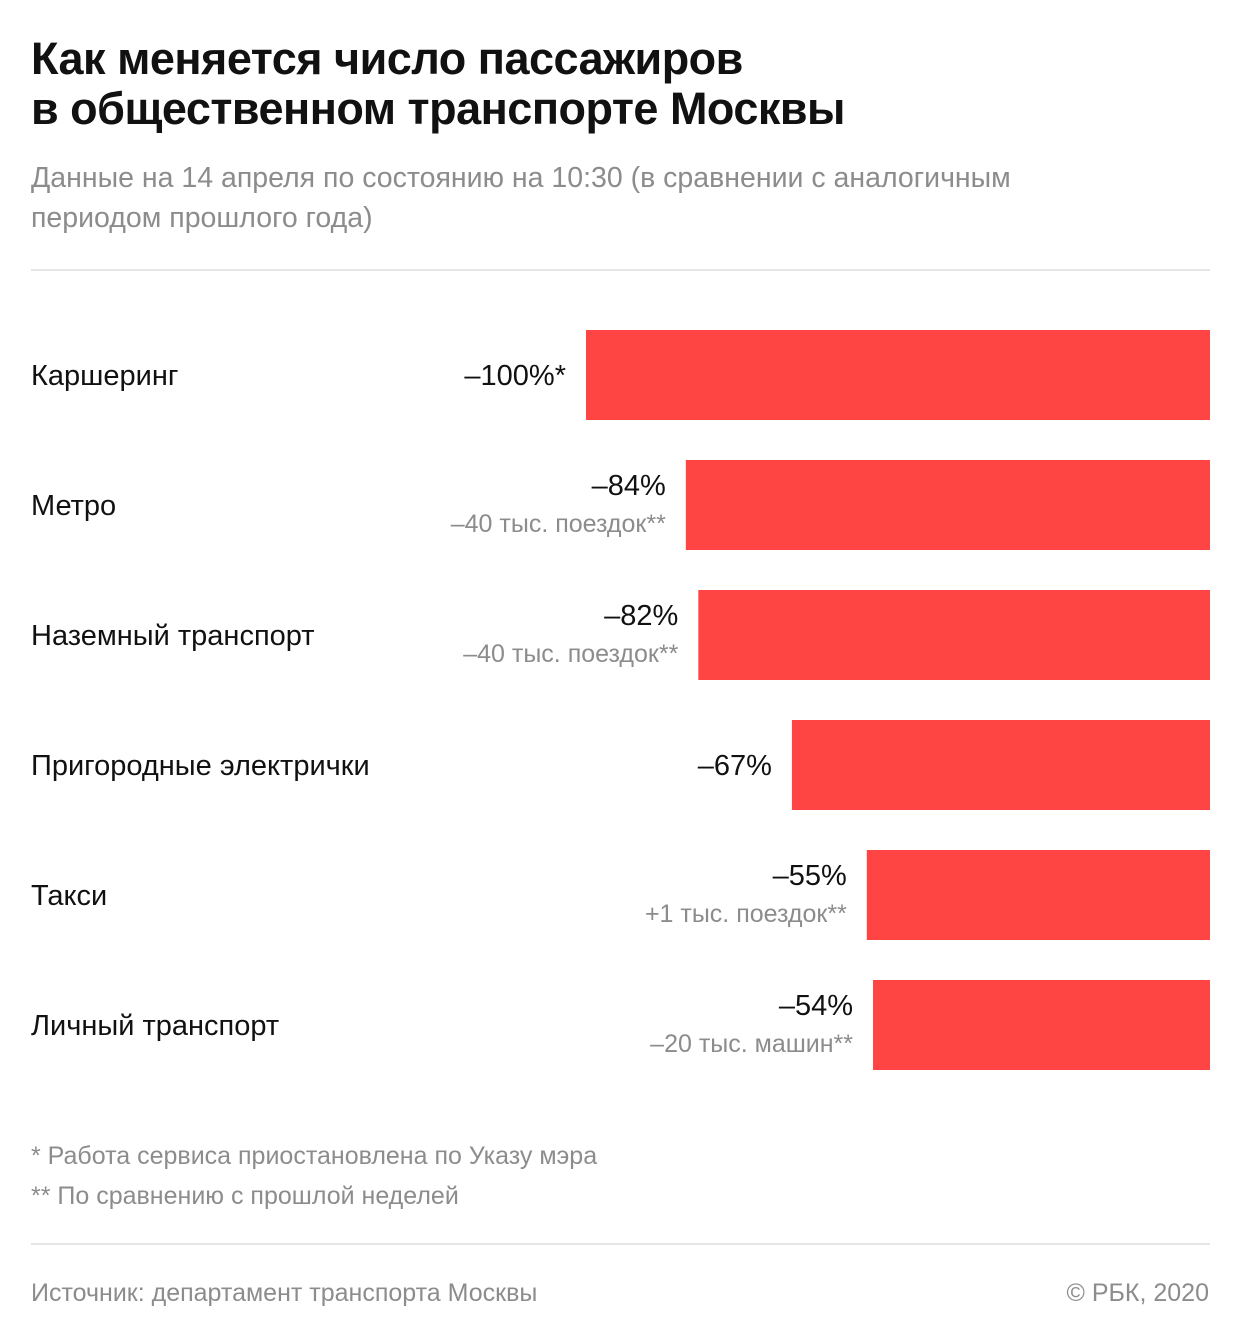  What do you see at coordinates (641, 616) in the screenshot?
I see `value-label: –82%` at bounding box center [641, 616].